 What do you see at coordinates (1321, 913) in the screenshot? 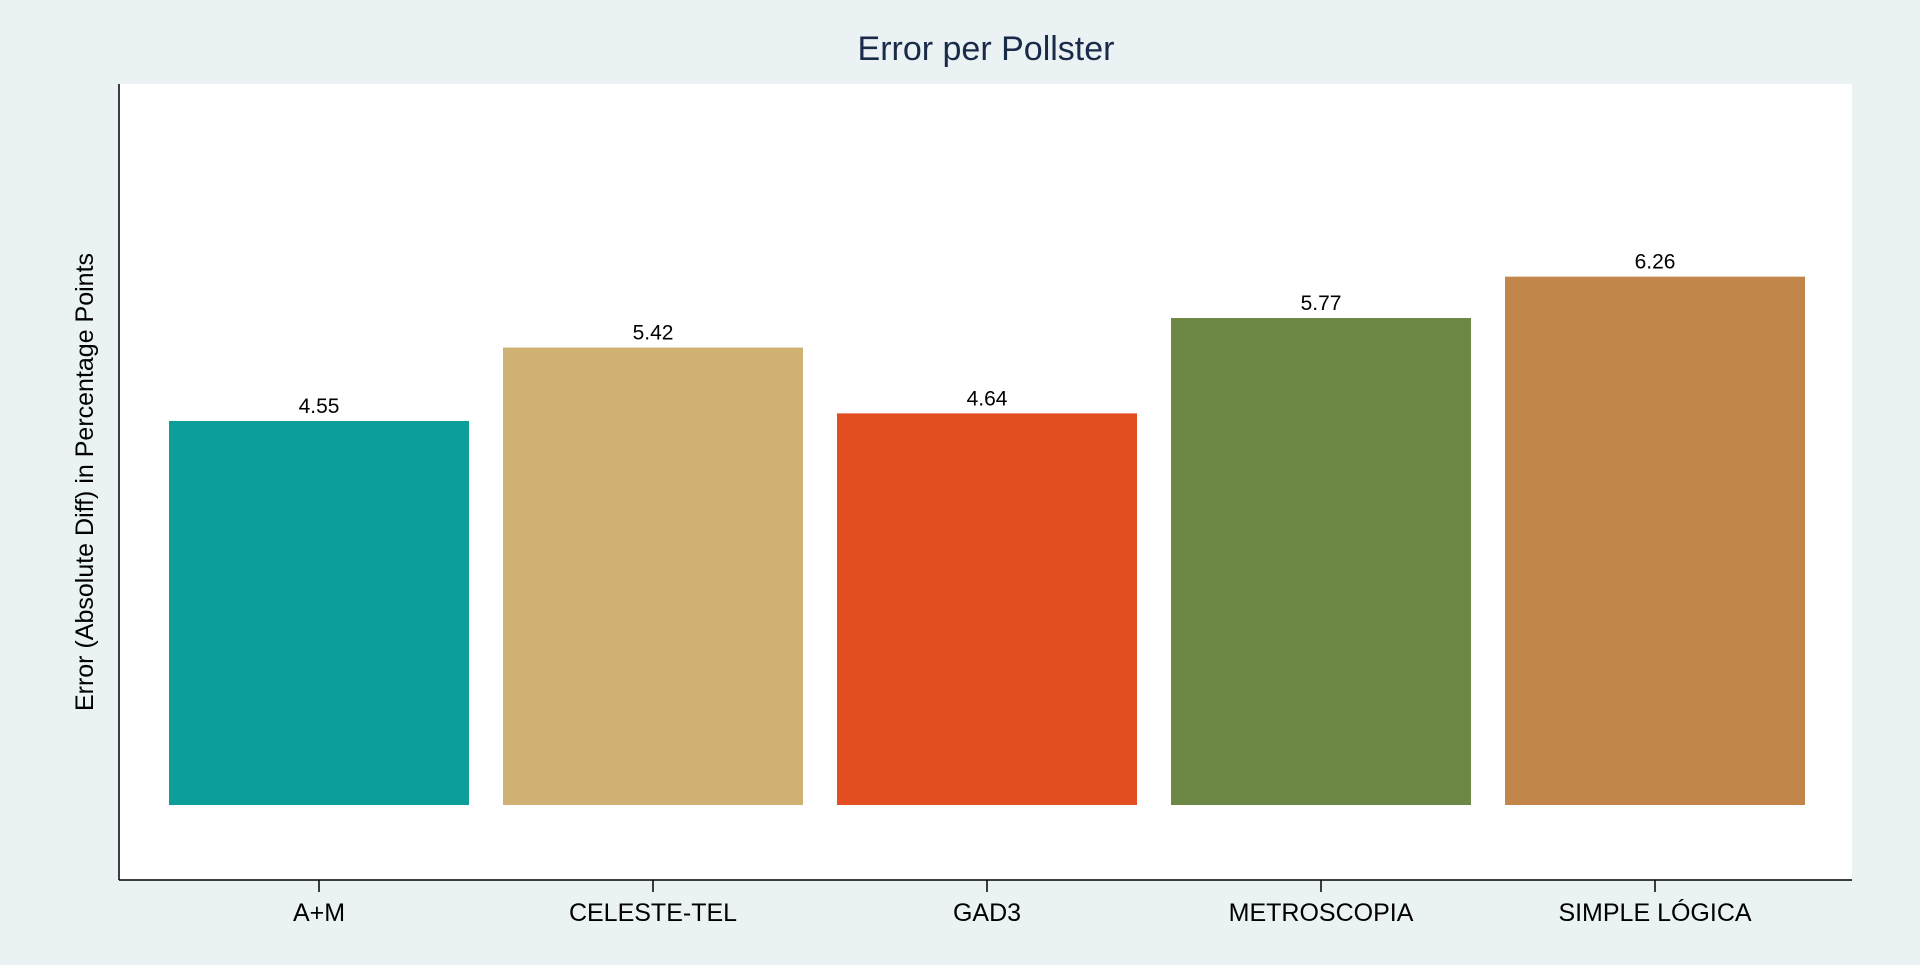
I see `x-tick-label-3: METROSCOPIA` at bounding box center [1321, 913].